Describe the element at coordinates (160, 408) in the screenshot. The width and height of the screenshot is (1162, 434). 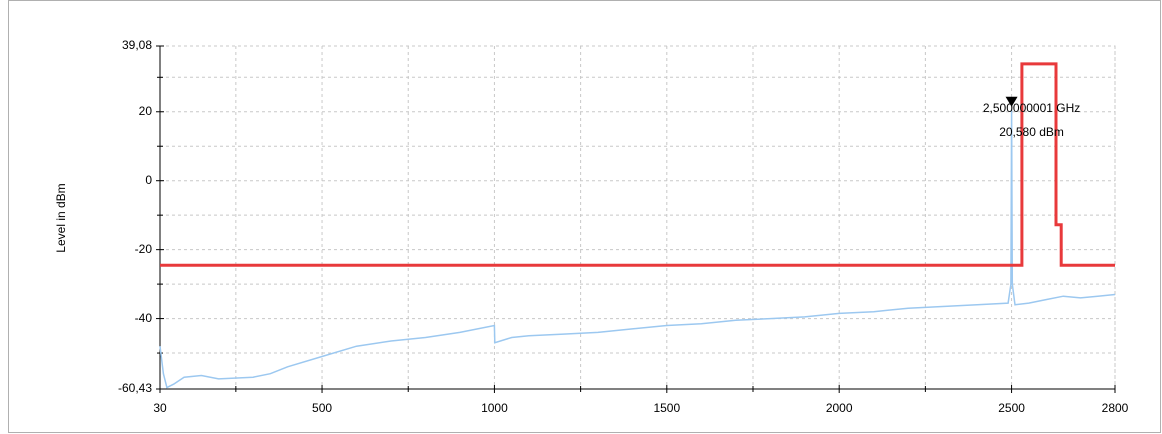
I see `x-tick-label: 30` at that location.